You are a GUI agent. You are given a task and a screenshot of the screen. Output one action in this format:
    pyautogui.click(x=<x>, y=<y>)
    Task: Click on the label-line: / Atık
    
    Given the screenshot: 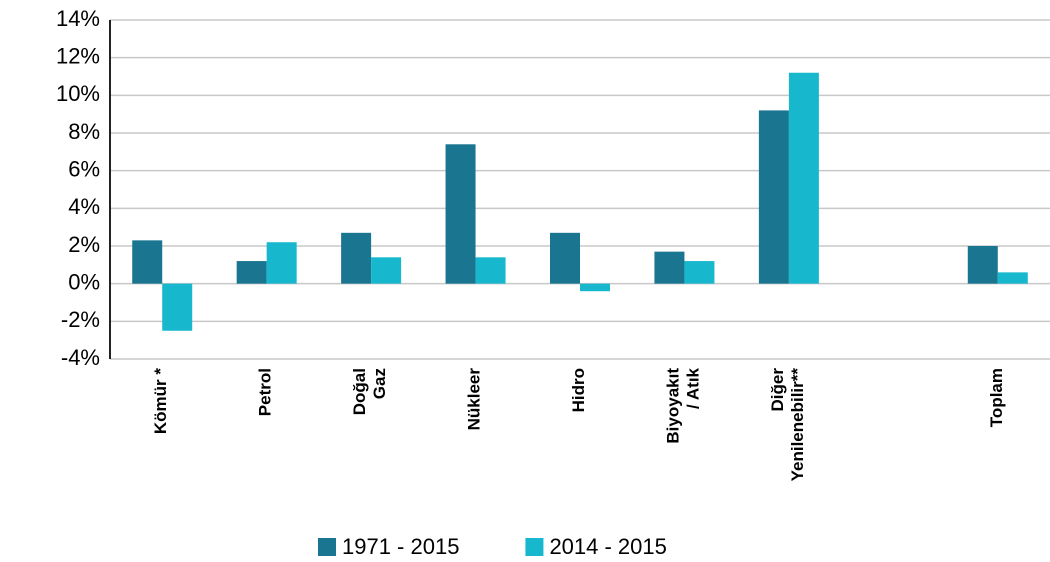 What is the action you would take?
    pyautogui.click(x=693, y=387)
    